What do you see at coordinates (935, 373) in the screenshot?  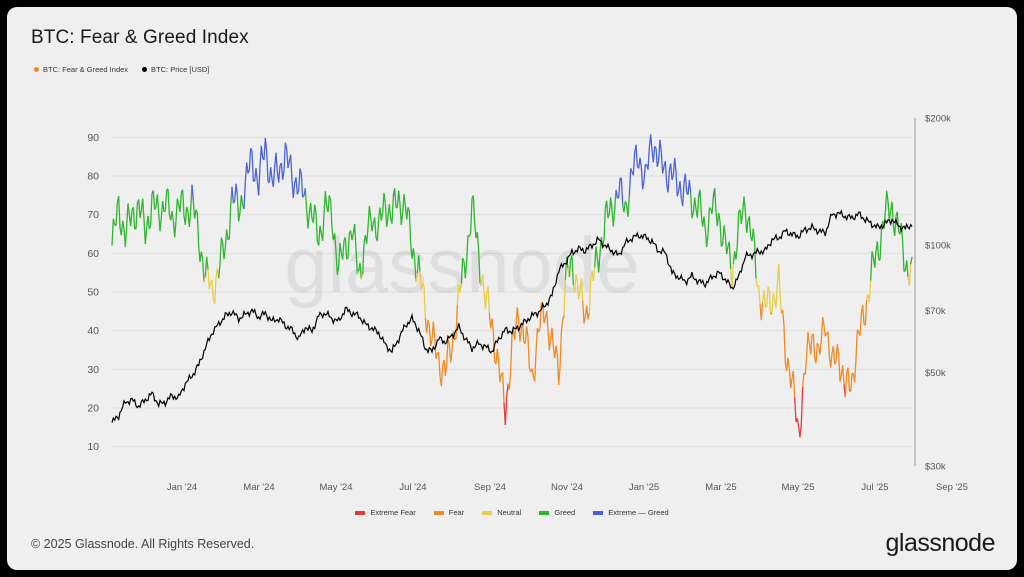 I see `y-right-tick-label: $50k` at bounding box center [935, 373].